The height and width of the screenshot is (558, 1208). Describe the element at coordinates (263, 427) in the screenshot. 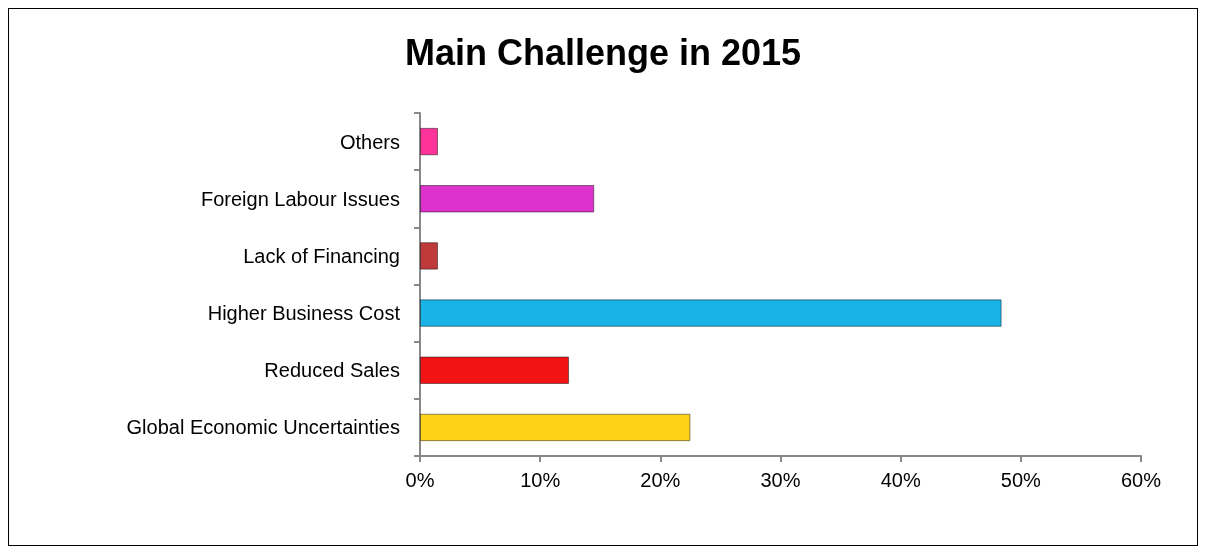

I see `y-tick-label: Global Economic Uncertainties` at that location.